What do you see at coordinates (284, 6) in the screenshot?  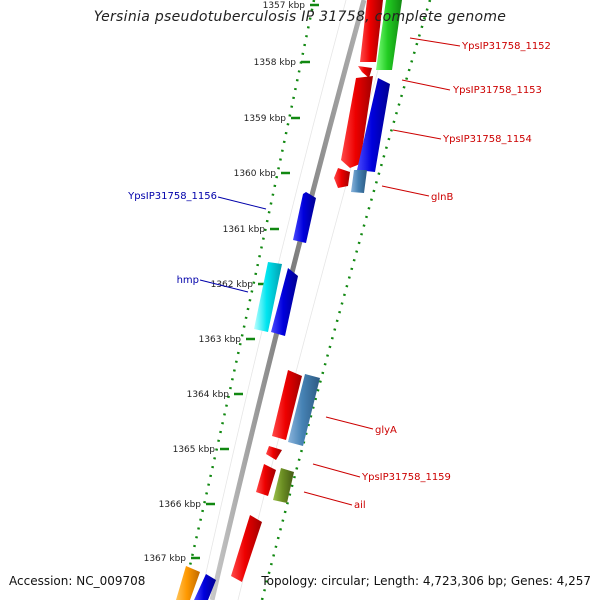 I see `ruler-tick-label: 1357 kbp` at bounding box center [284, 6].